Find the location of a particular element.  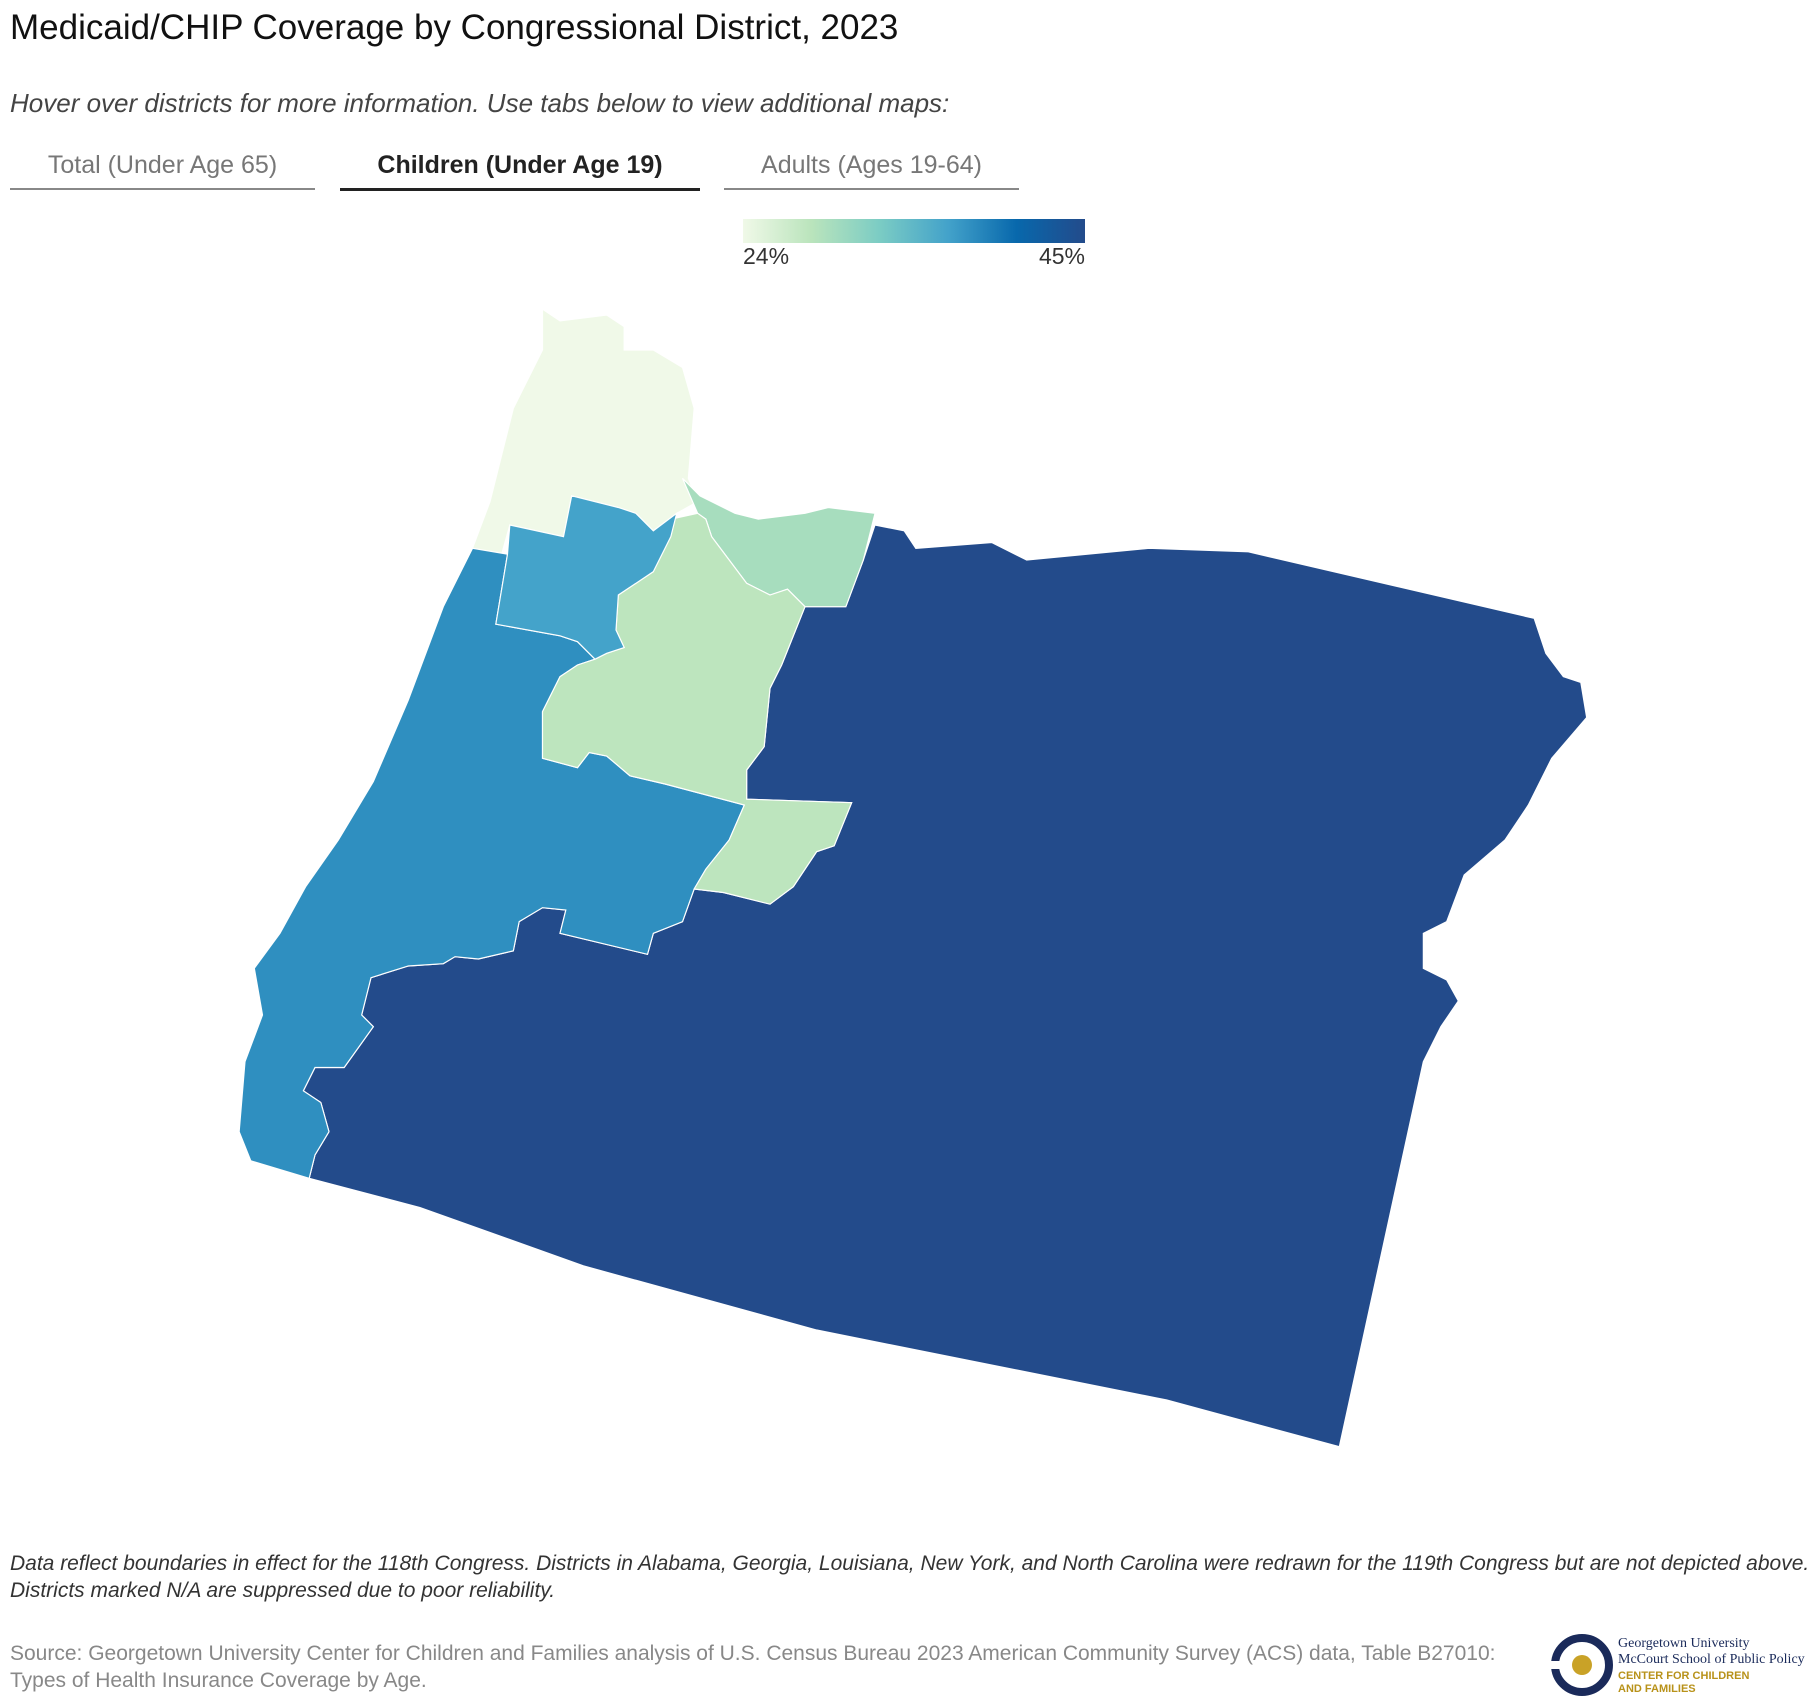

logo-text: McCourt School of Public Policy is located at coordinates (1711, 1659).